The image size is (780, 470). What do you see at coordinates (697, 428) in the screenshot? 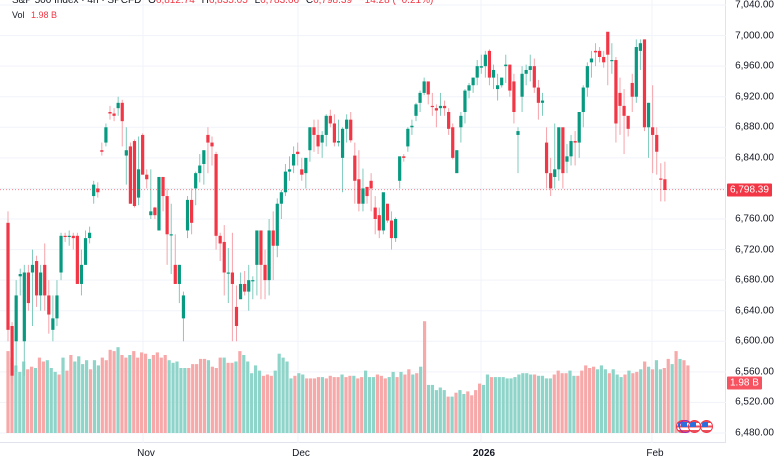
I see `economic-events` at bounding box center [697, 428].